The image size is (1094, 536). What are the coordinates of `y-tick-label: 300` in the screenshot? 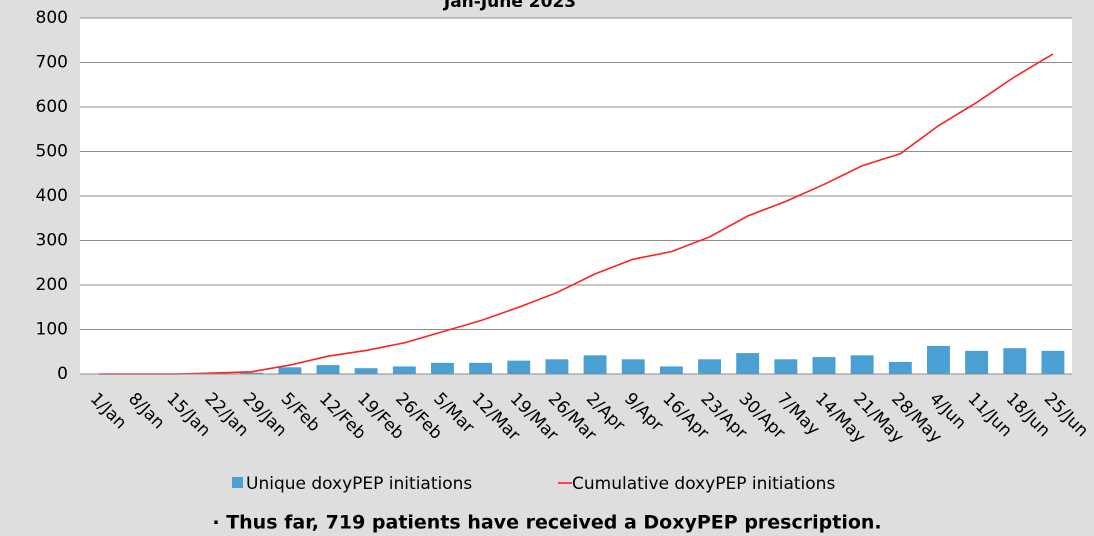 It's located at (52, 241).